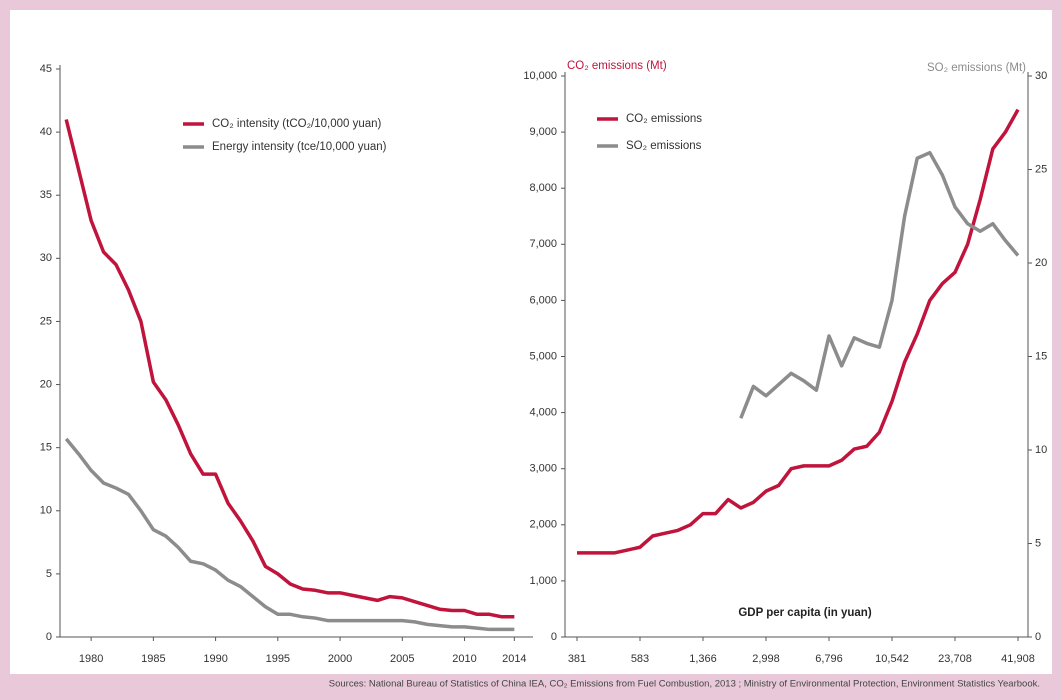  What do you see at coordinates (91, 659) in the screenshot?
I see `x-tick-label: 1980` at bounding box center [91, 659].